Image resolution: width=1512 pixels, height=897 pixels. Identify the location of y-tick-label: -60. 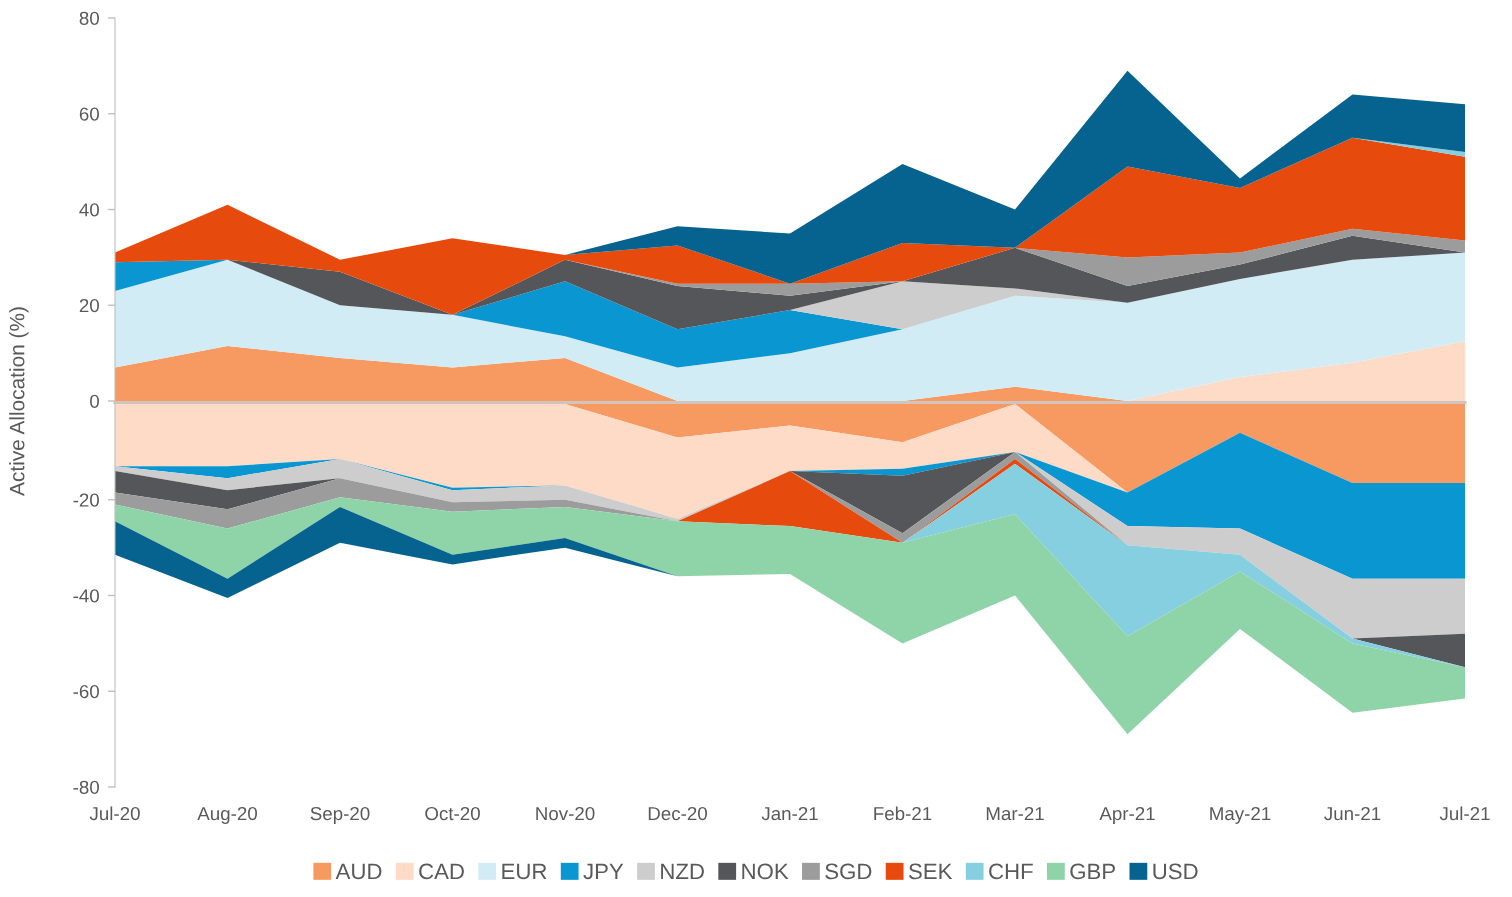
(86, 691).